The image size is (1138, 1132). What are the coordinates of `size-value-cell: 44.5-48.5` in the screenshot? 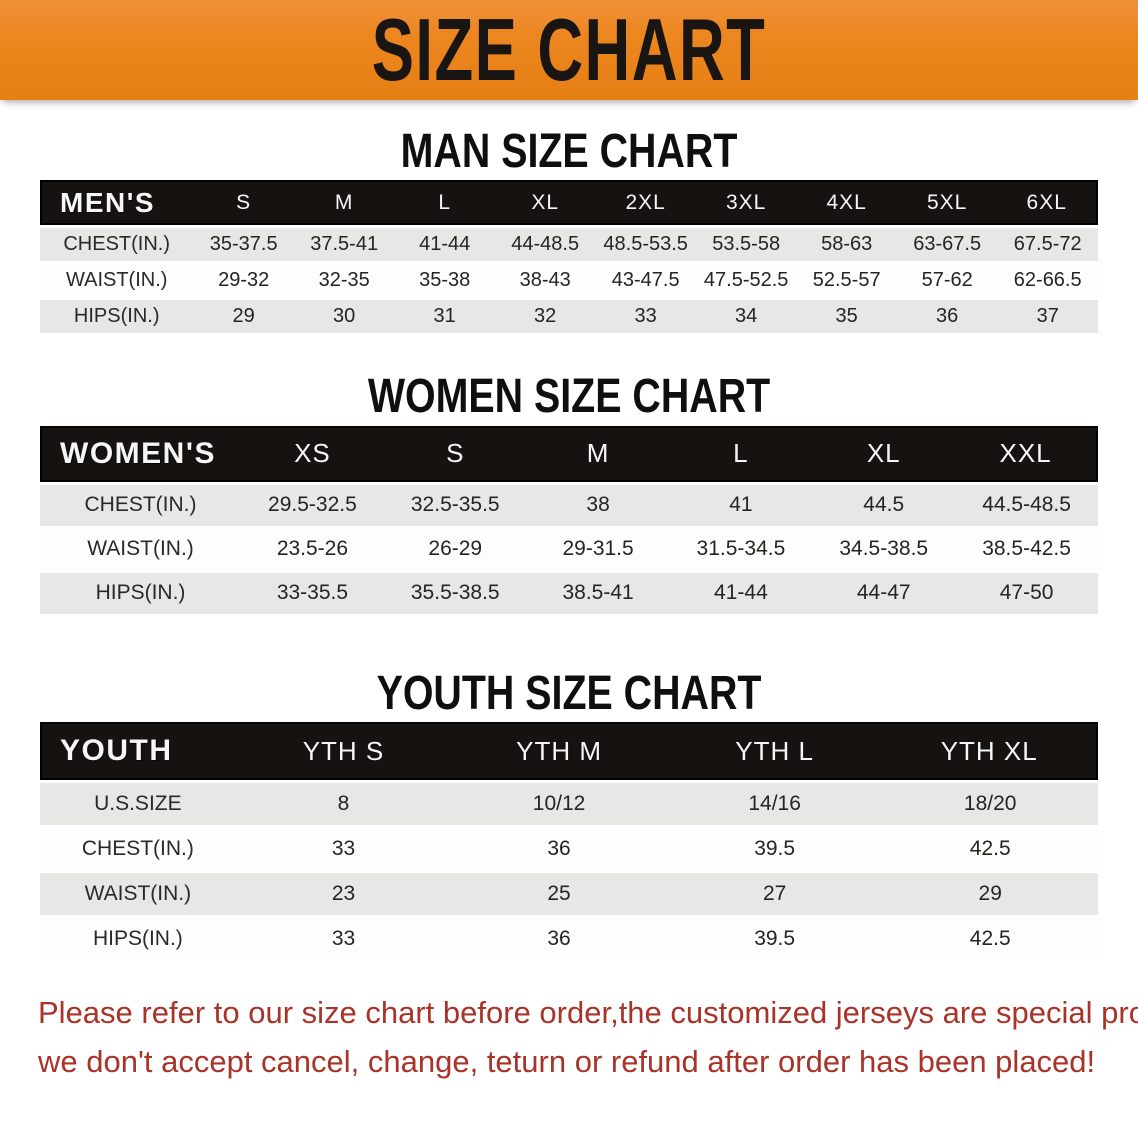 It's located at (1026, 505).